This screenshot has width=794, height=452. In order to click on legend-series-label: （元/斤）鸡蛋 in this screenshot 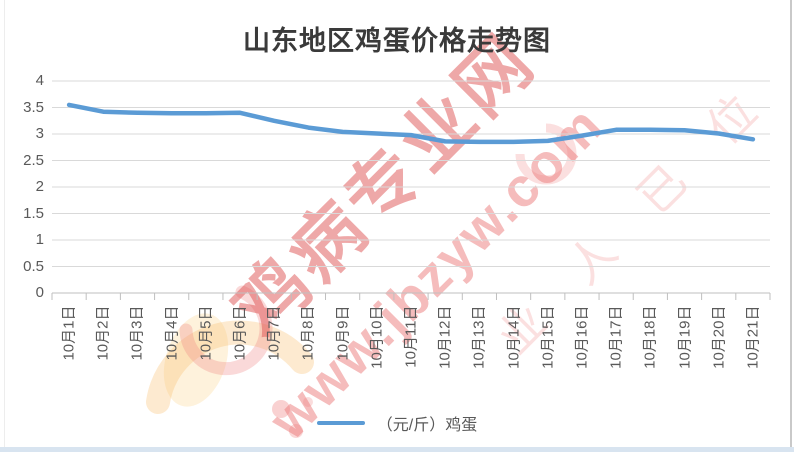, I will do `click(427, 425)`.